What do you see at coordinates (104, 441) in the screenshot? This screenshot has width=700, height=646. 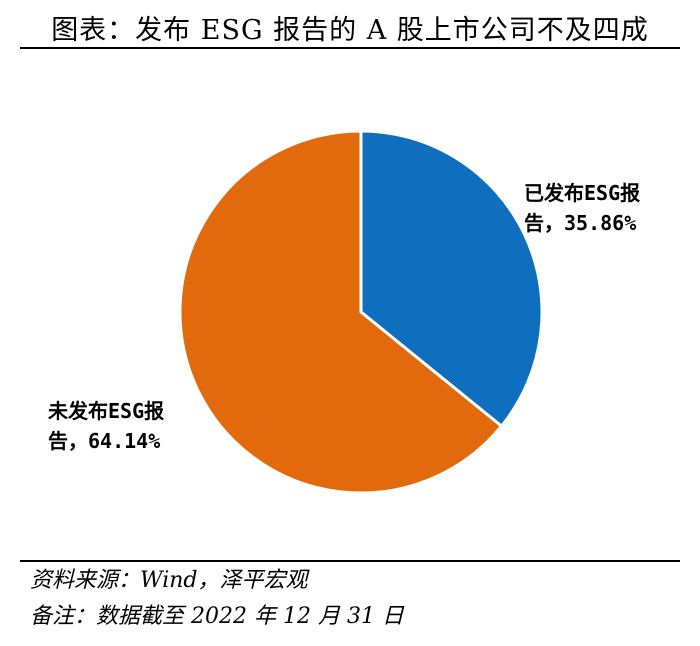 I see `slice-label-unpublished-line2: 告，64.14%` at bounding box center [104, 441].